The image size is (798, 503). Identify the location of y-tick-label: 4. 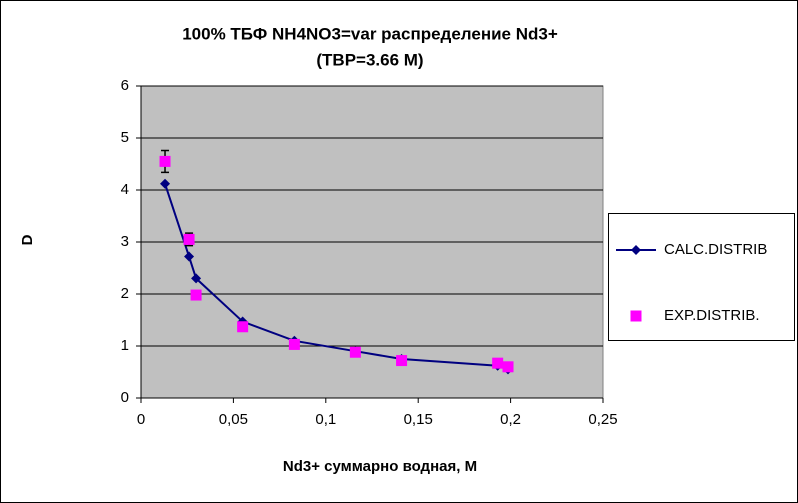
(125, 189).